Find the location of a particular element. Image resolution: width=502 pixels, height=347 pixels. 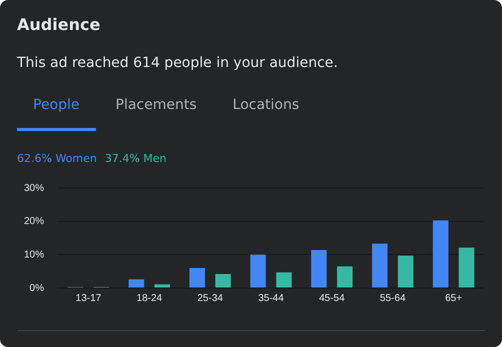

text: People is located at coordinates (56, 114).